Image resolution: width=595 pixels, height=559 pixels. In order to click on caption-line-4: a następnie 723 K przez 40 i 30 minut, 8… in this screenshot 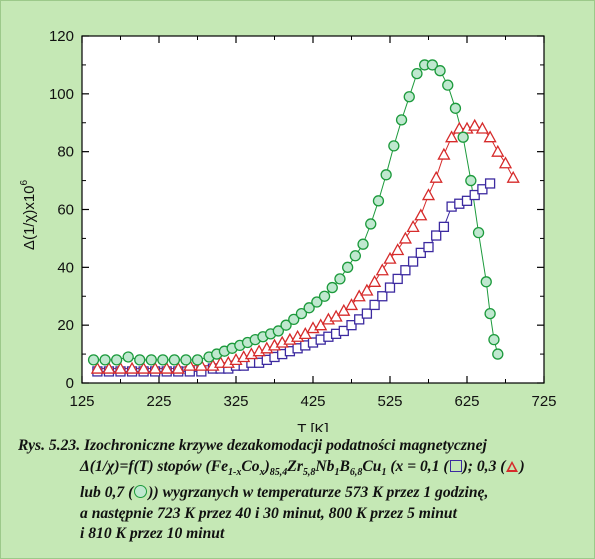, I will do `click(268, 513)`.